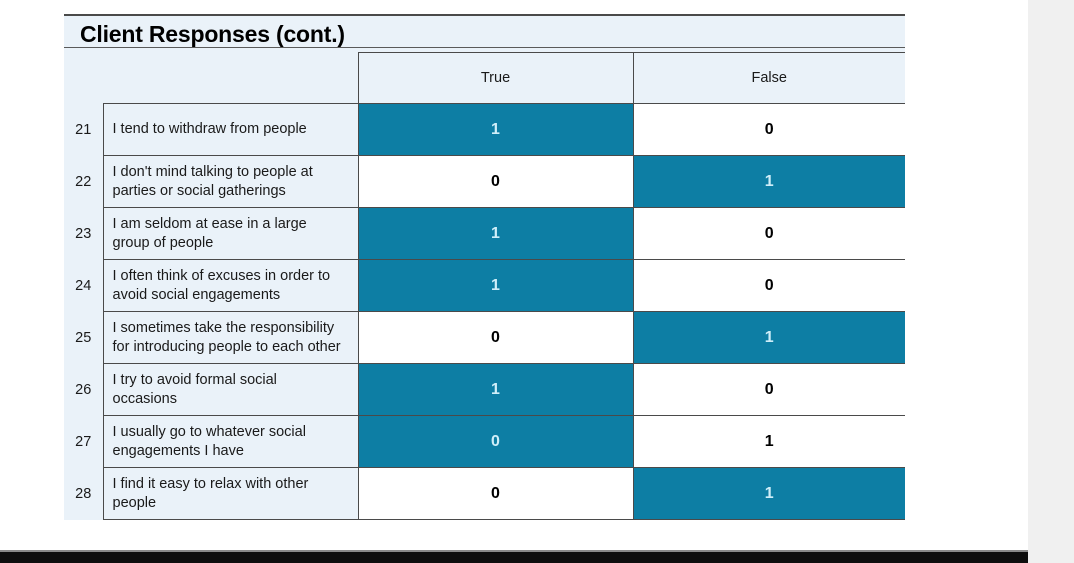 The width and height of the screenshot is (1074, 563). I want to click on statement-cell: I tend to withdraw from people, so click(230, 129).